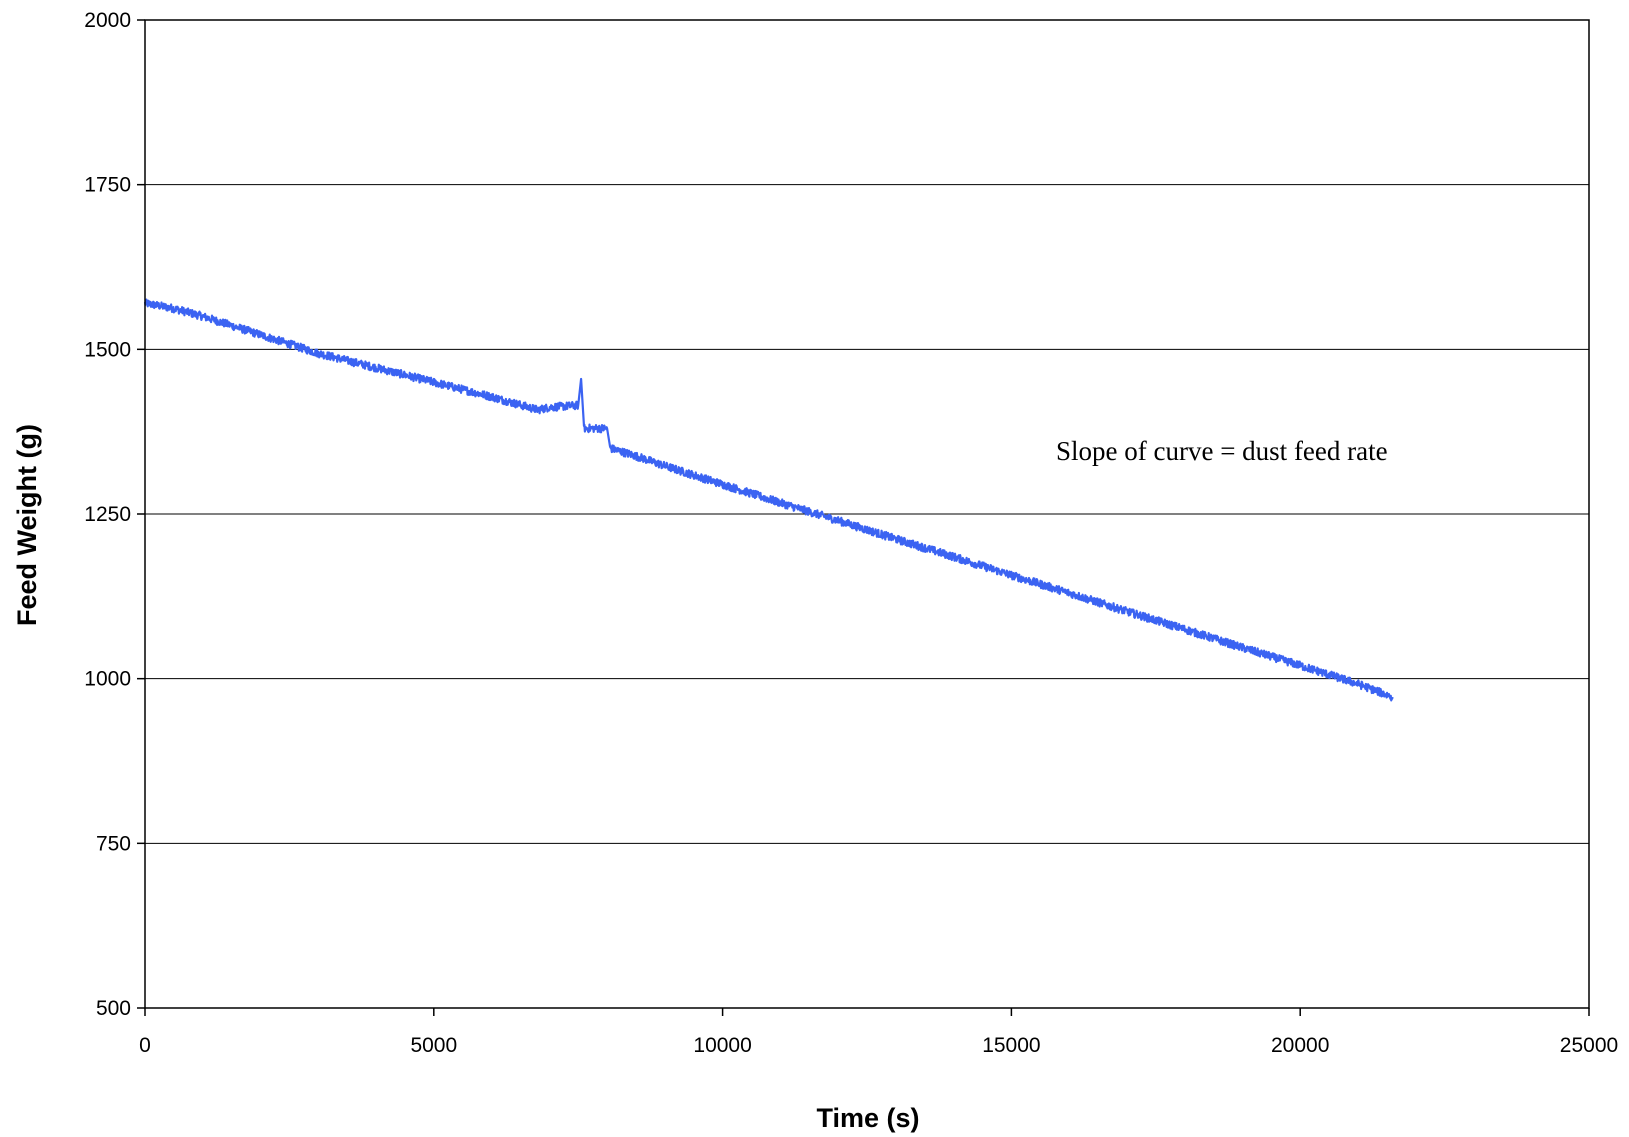 This screenshot has width=1629, height=1137. I want to click on y-tick-label: 2000, so click(107, 20).